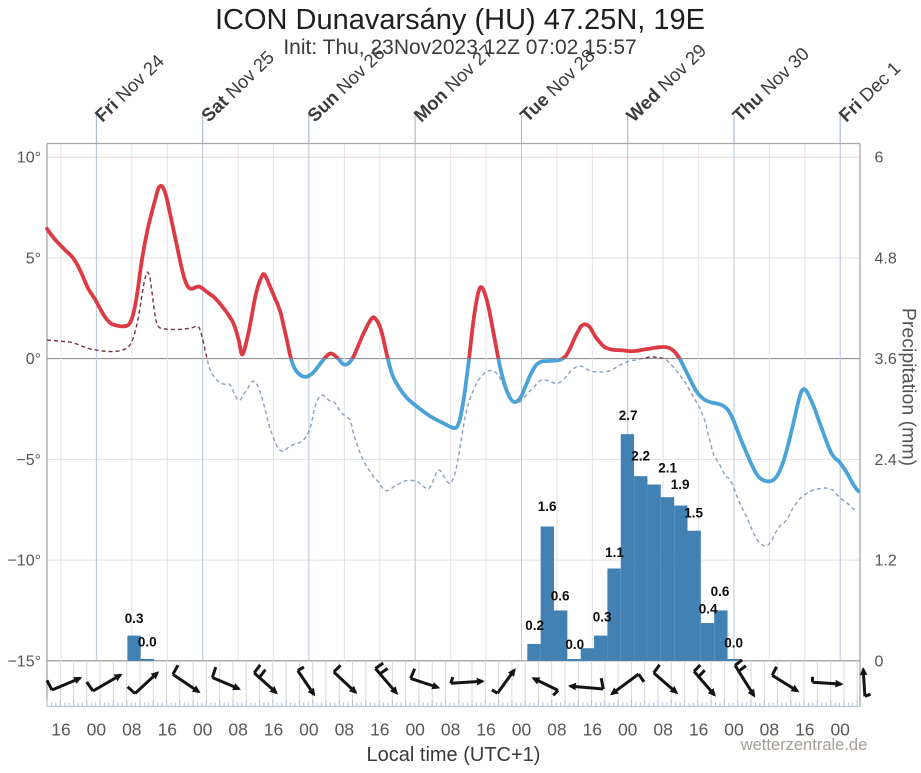 Image resolution: width=921 pixels, height=773 pixels. I want to click on svg-text: Precipitation (mm), so click(909, 387).